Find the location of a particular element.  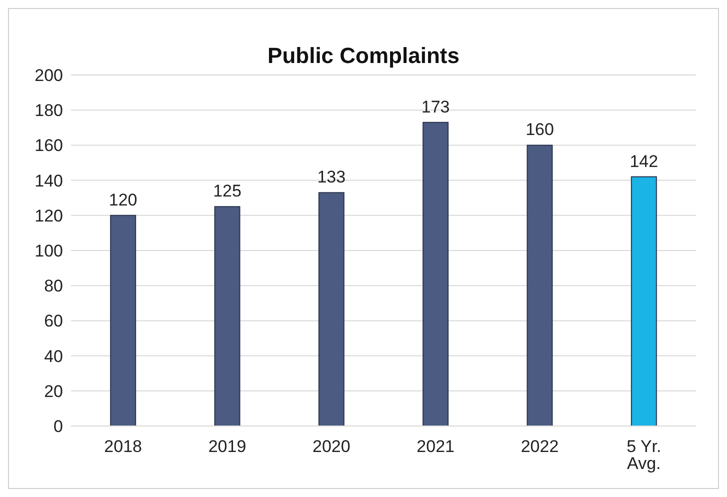

y-tick-label: 200 is located at coordinates (48, 76).